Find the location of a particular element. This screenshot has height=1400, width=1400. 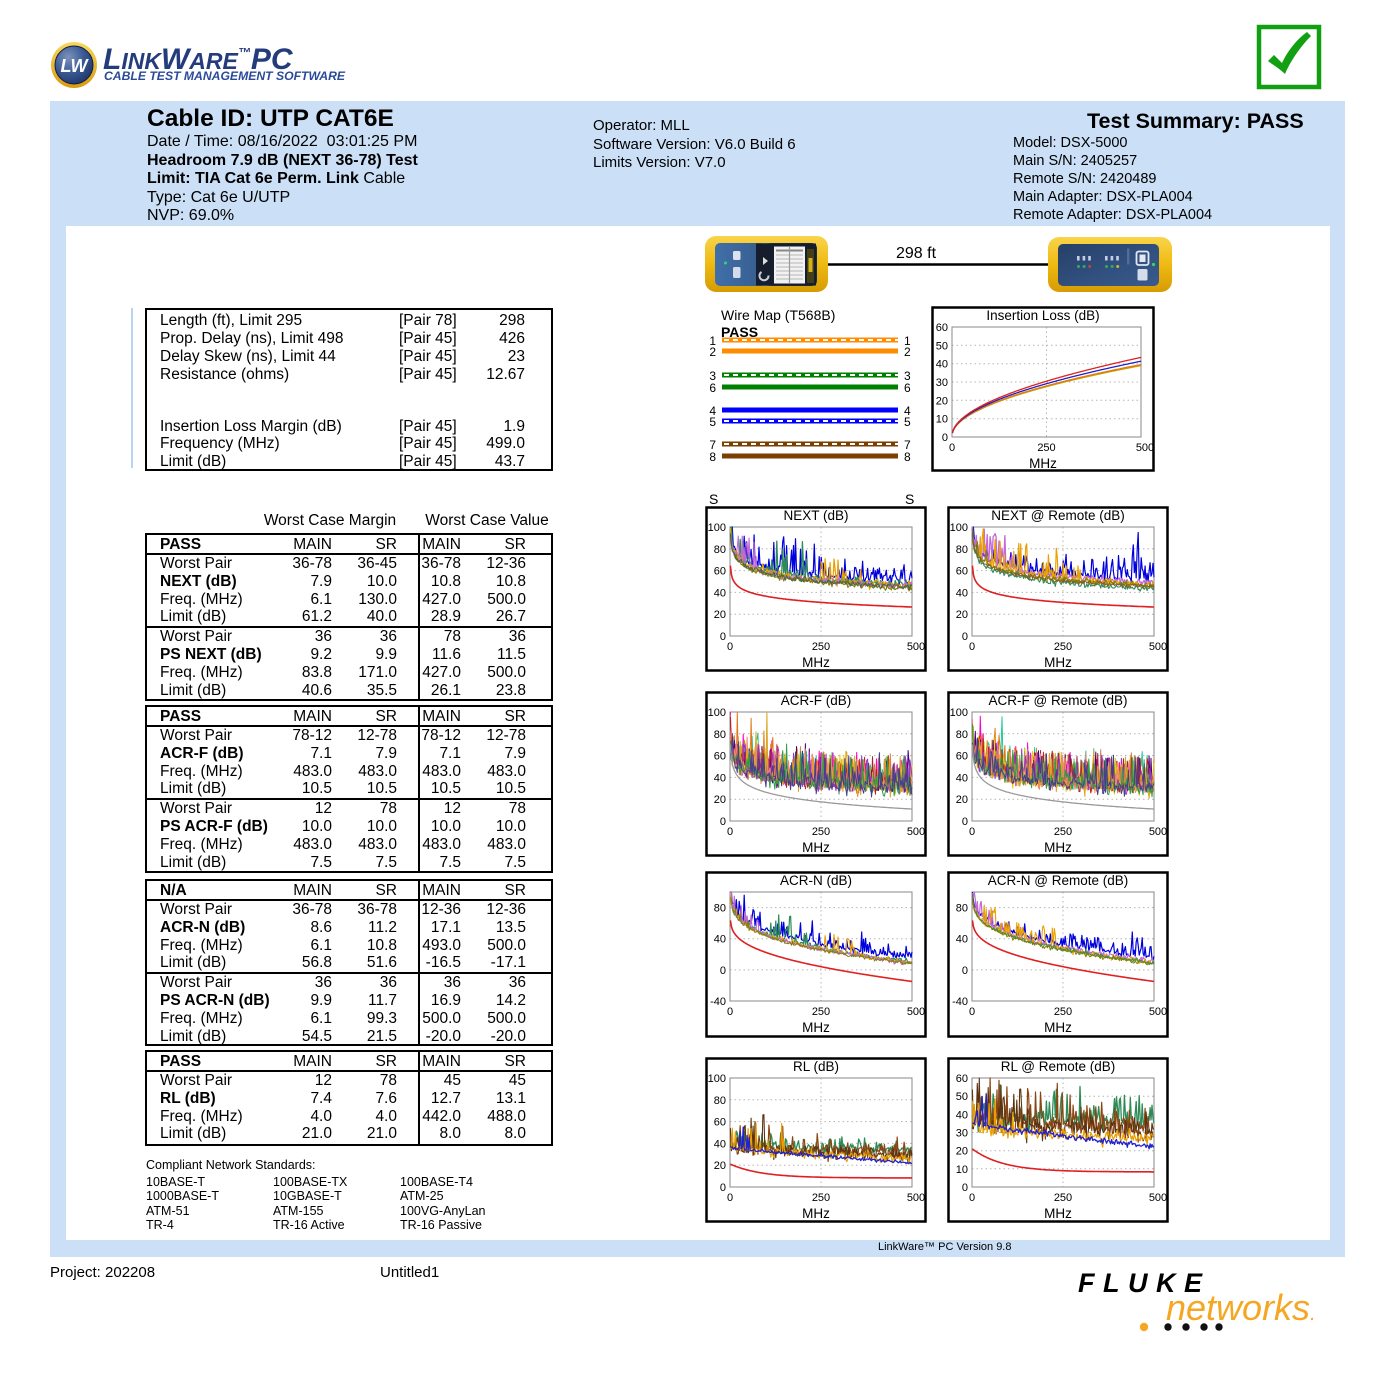

svg-text: RL @ Remote (dB) is located at coordinates (1058, 1066).